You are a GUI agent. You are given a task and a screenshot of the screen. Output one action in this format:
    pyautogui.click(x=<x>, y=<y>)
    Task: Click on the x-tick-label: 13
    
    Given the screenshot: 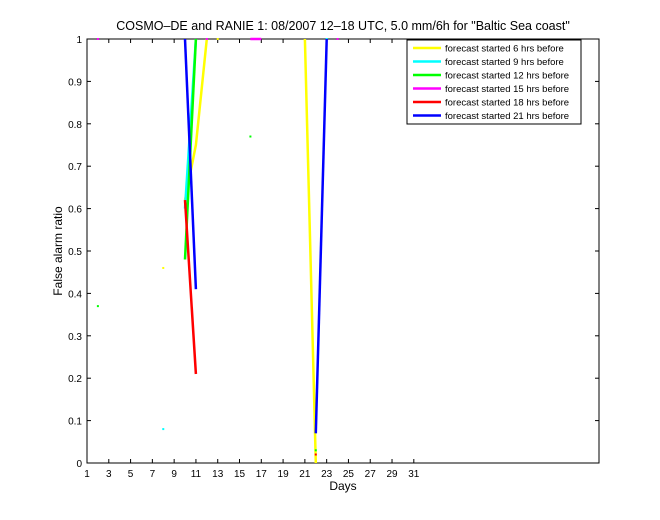 What is the action you would take?
    pyautogui.click(x=218, y=474)
    